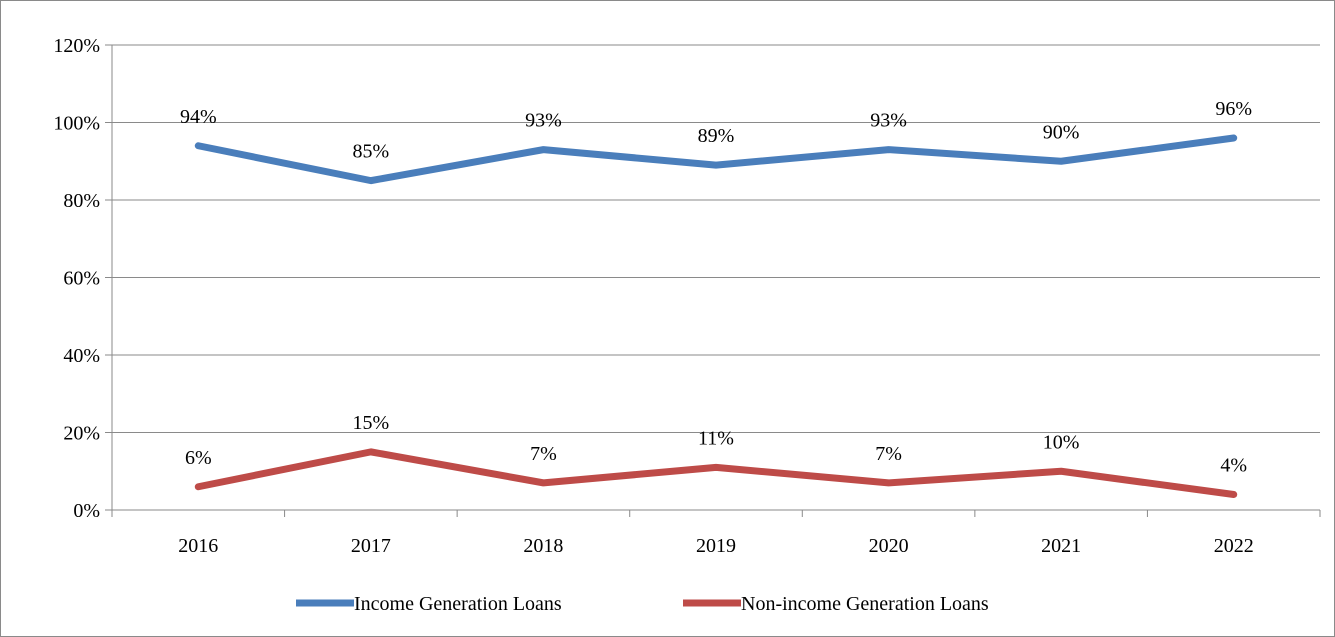 The height and width of the screenshot is (637, 1335). What do you see at coordinates (1061, 546) in the screenshot?
I see `x-tick-label: 2021` at bounding box center [1061, 546].